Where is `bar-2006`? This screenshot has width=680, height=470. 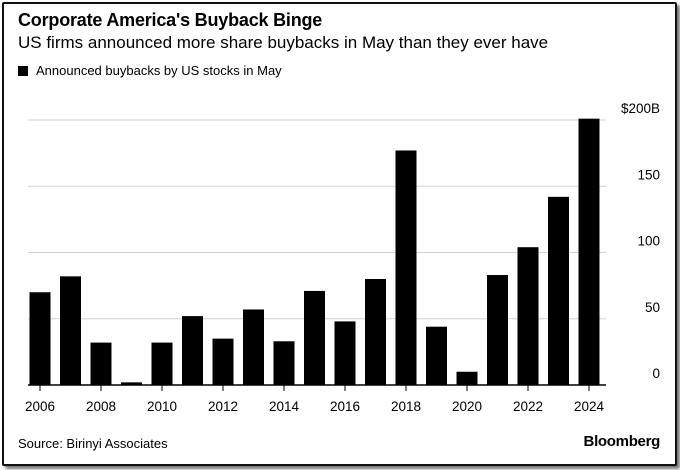 bar-2006 is located at coordinates (40, 338).